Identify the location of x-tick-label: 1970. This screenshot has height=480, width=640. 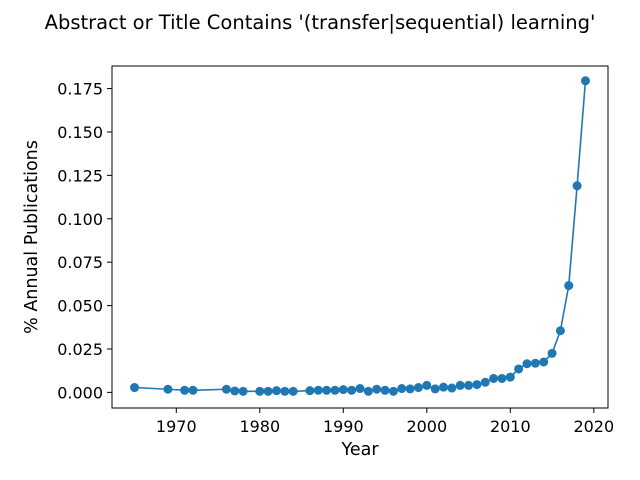
(176, 426).